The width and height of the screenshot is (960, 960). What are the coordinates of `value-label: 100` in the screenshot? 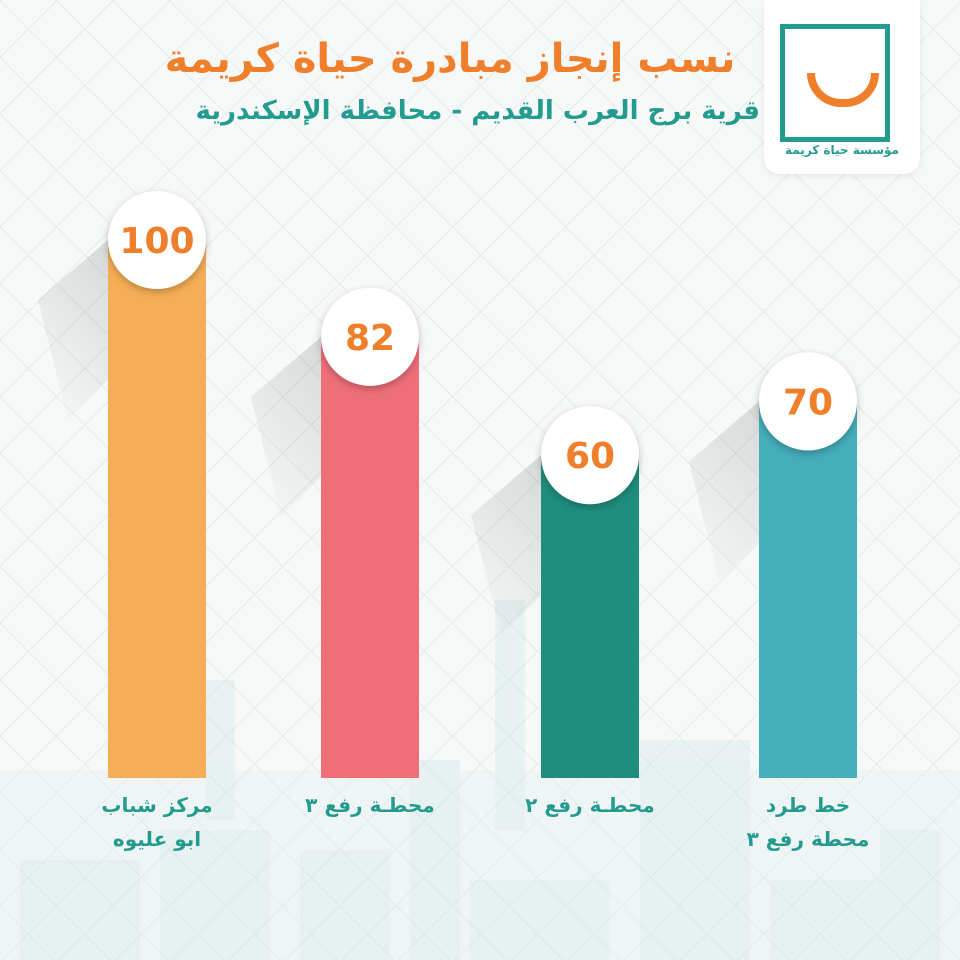 It's located at (156, 241).